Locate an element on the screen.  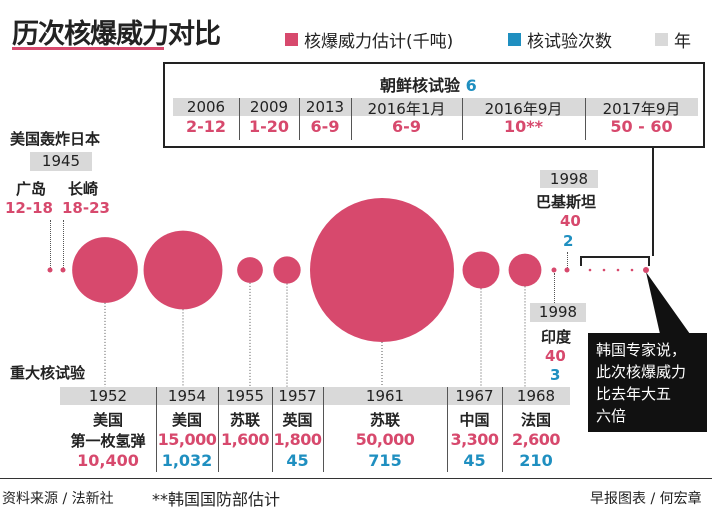
nk-yield: 10** is located at coordinates (523, 126).